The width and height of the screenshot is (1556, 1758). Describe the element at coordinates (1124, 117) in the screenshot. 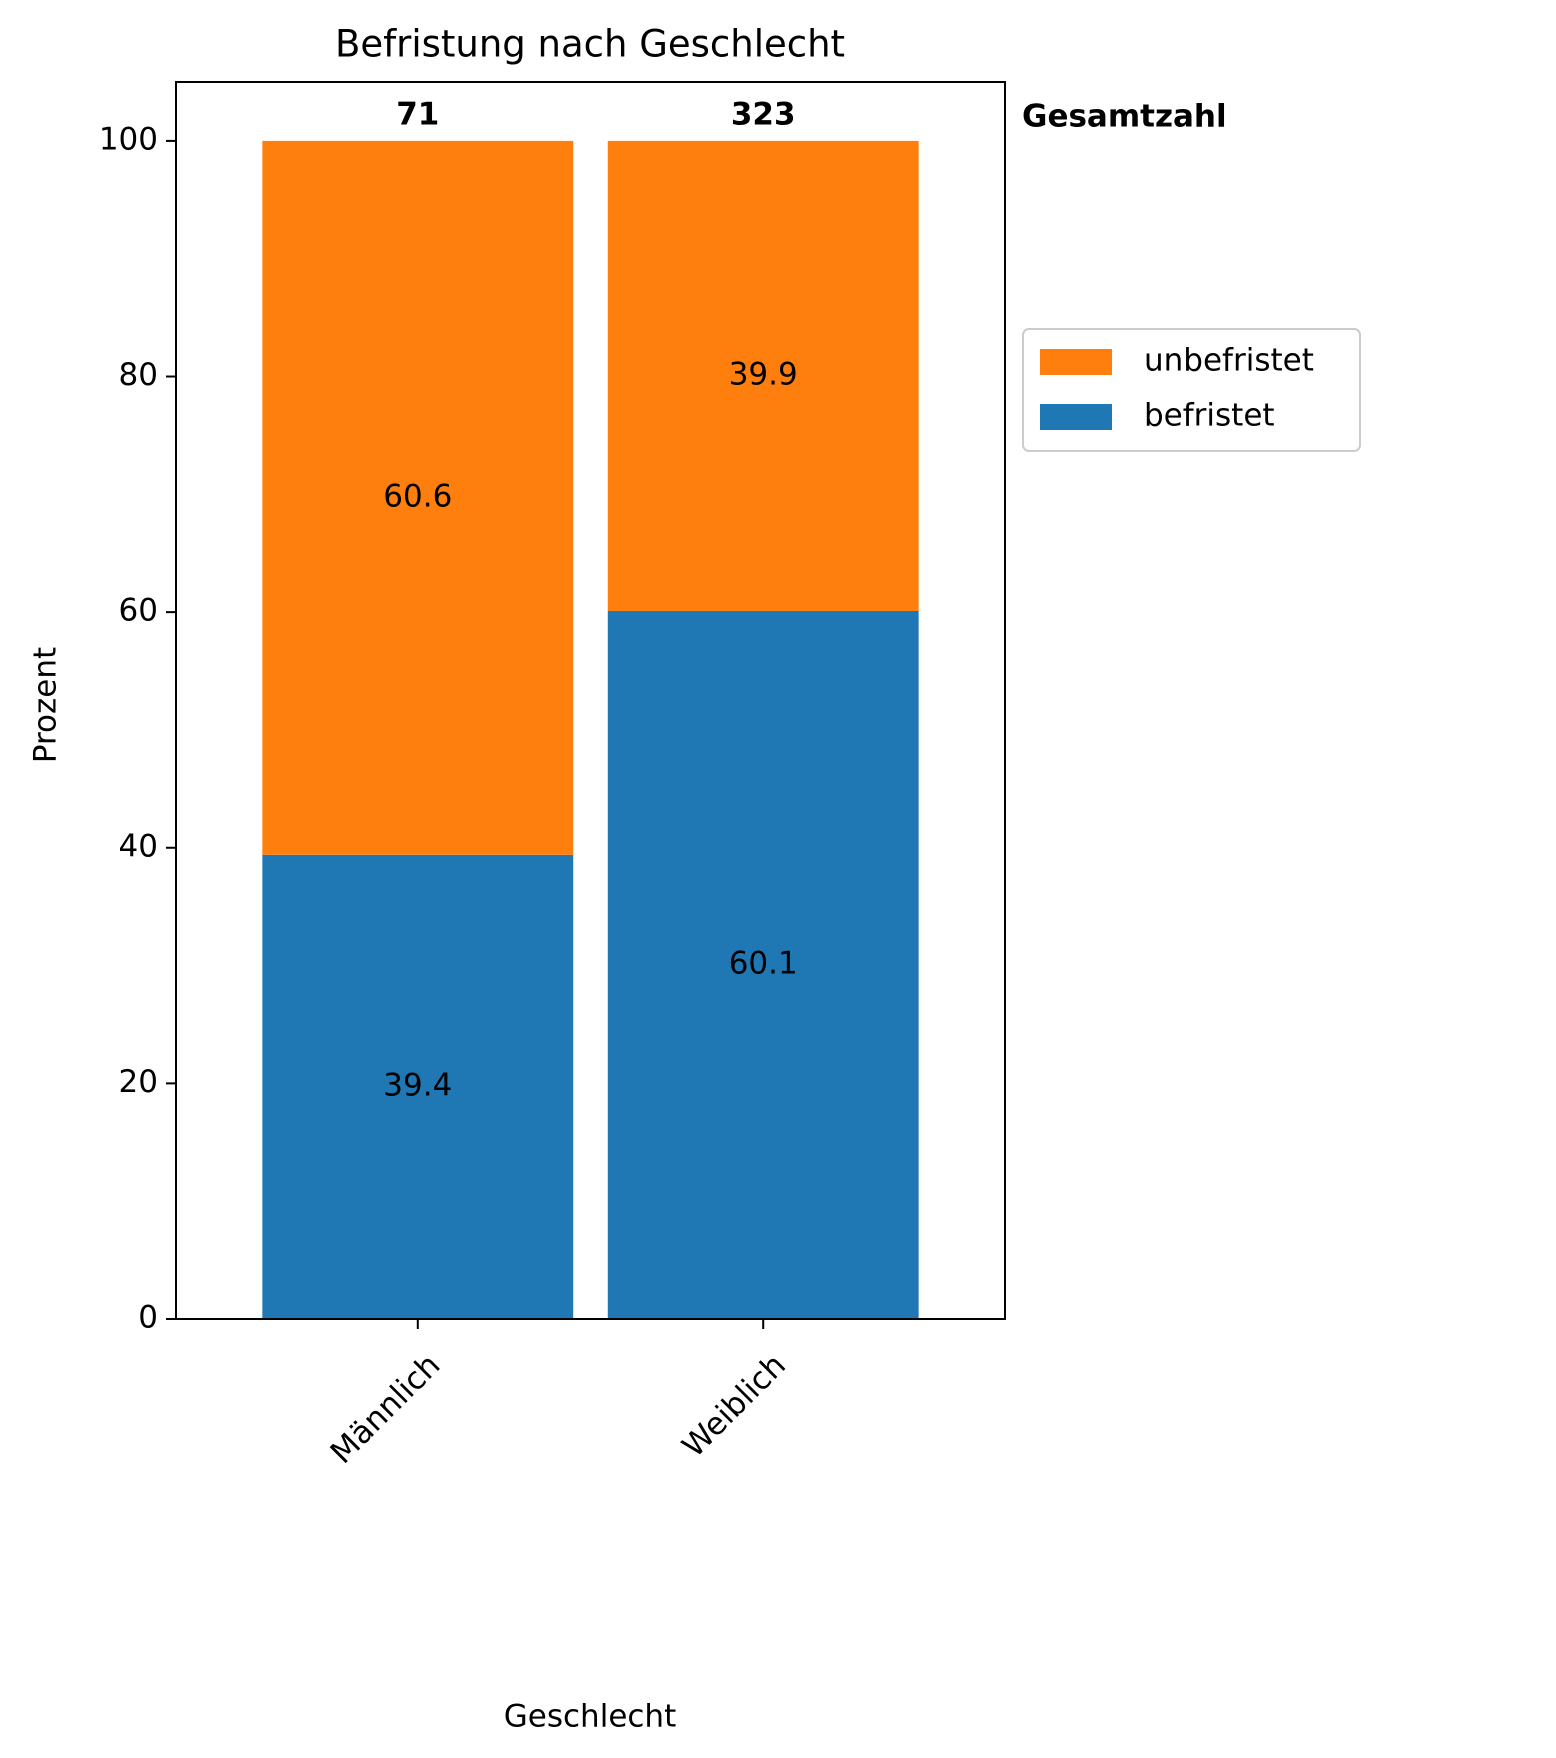

I see `totals-heading: Gesamtzahl` at that location.